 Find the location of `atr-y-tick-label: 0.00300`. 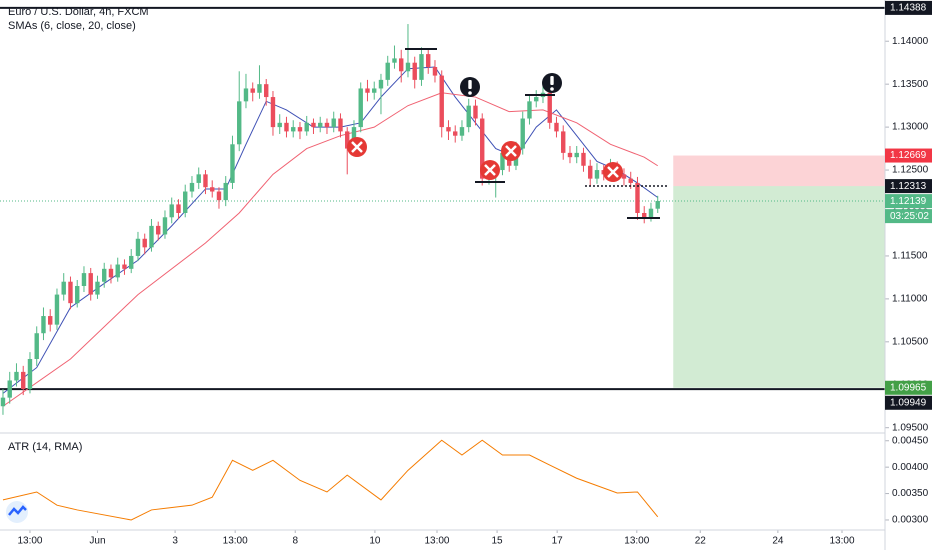

atr-y-tick-label: 0.00300 is located at coordinates (910, 520).